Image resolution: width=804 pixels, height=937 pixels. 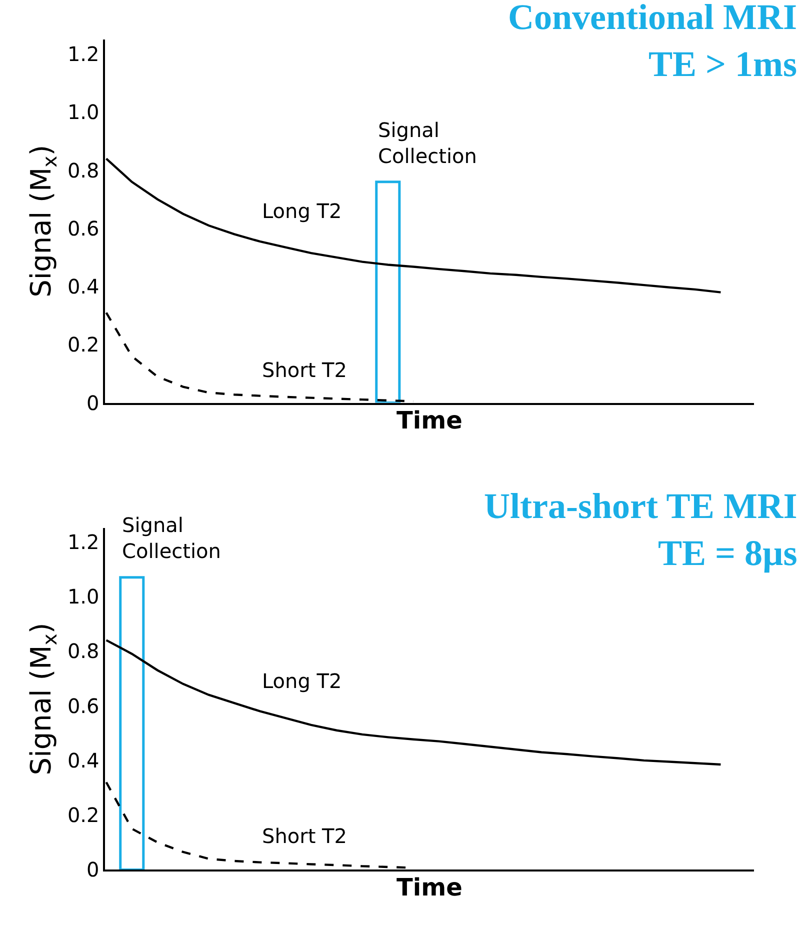 What do you see at coordinates (653, 42) in the screenshot?
I see `chart-title: Conventional MRI TE > 1ms` at bounding box center [653, 42].